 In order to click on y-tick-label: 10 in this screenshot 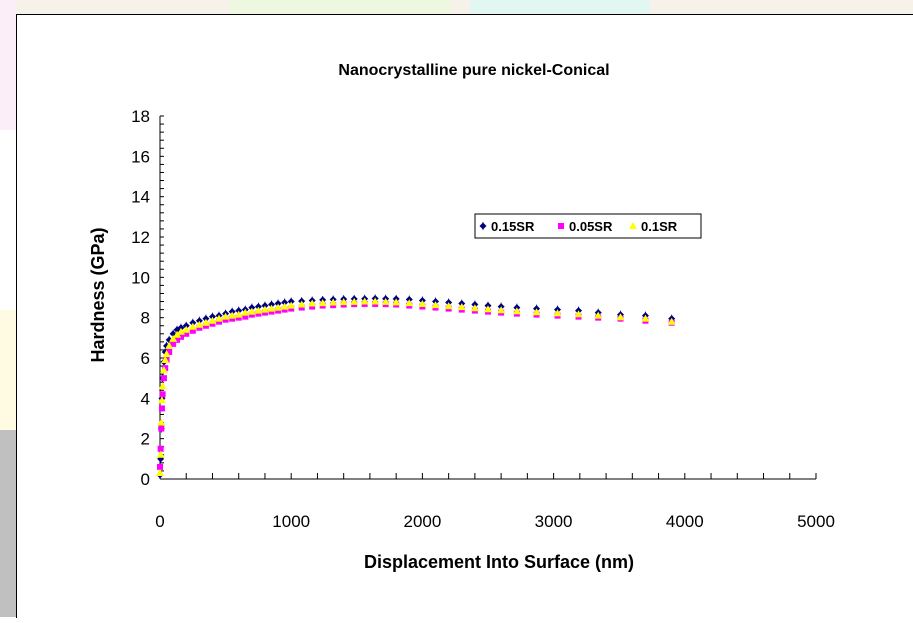, I will do `click(140, 277)`.